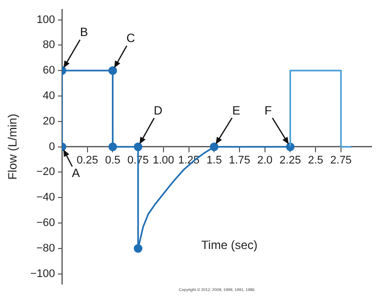 This screenshot has width=377, height=300. What do you see at coordinates (158, 110) in the screenshot?
I see `annotation: D` at bounding box center [158, 110].